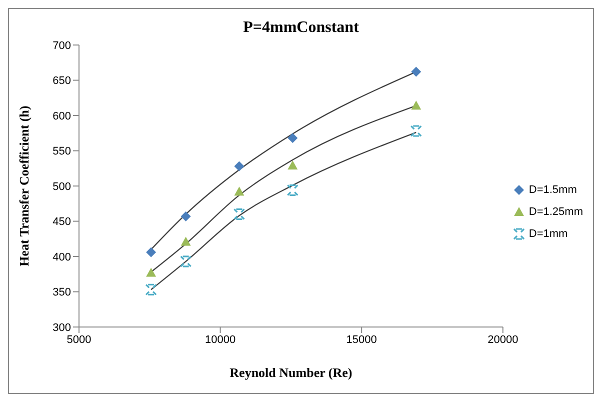  Describe the element at coordinates (503, 340) in the screenshot. I see `x-tick-label: 20000` at that location.